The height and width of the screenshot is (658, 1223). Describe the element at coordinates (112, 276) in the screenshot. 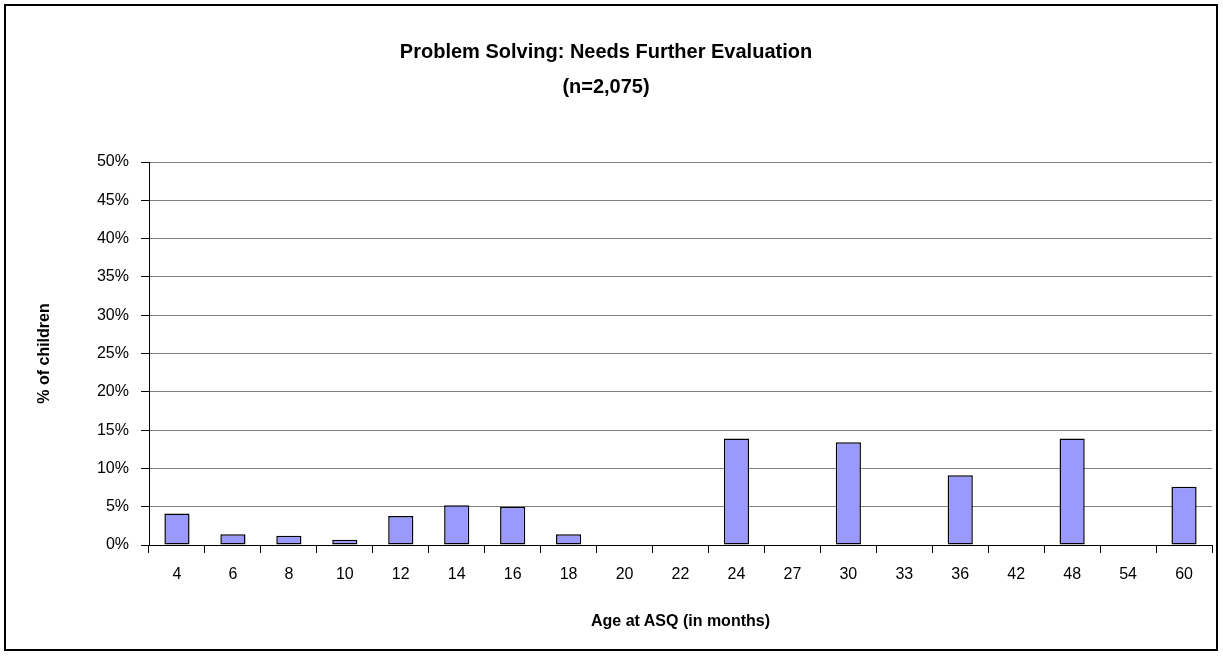

I see `y-tick-label: 35%` at that location.